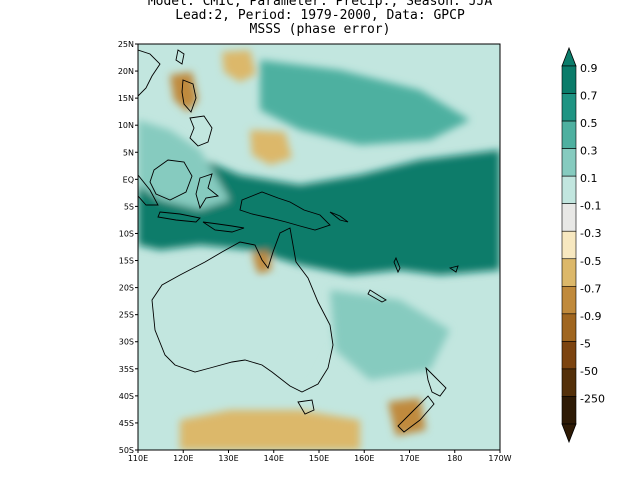 This screenshot has height=494, width=640. Describe the element at coordinates (365, 102) in the screenshot. I see `field-region-philippine-sea` at that location.